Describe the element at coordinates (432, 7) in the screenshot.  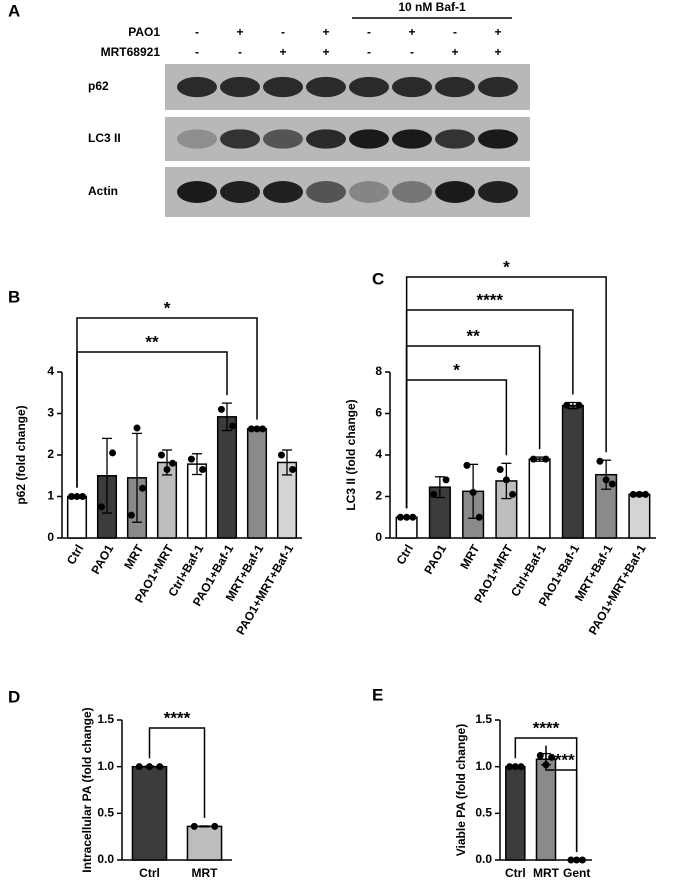
I see `baf-label: 10 nM Baf-1` at that location.